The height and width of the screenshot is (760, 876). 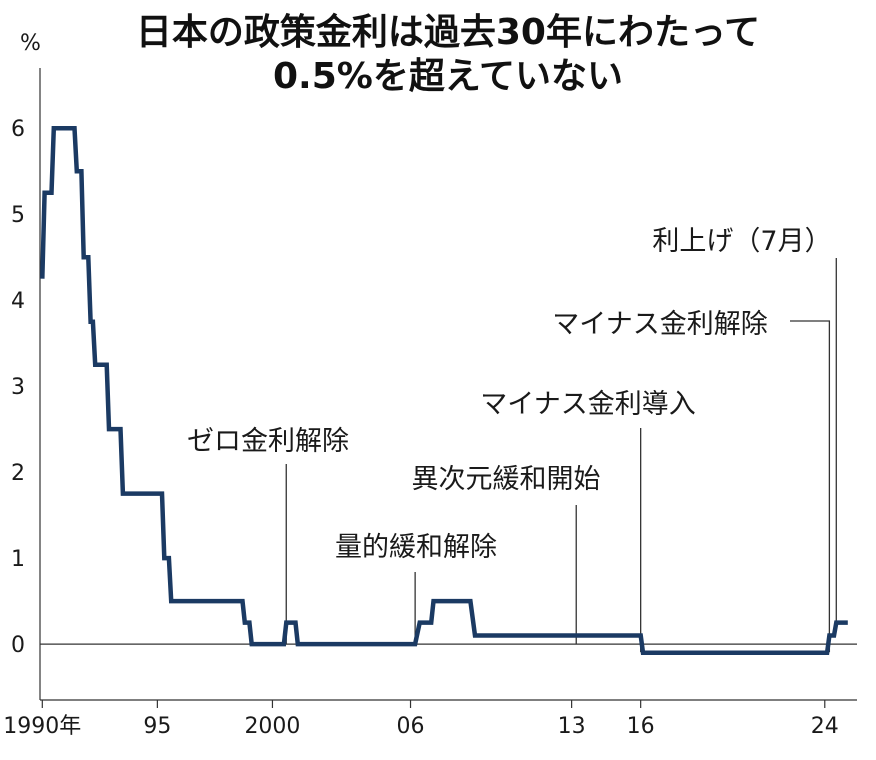 I want to click on chart-title-group: 日本の政策金利は過去30年にわたって 0.5%を超えていない, so click(x=448, y=54).